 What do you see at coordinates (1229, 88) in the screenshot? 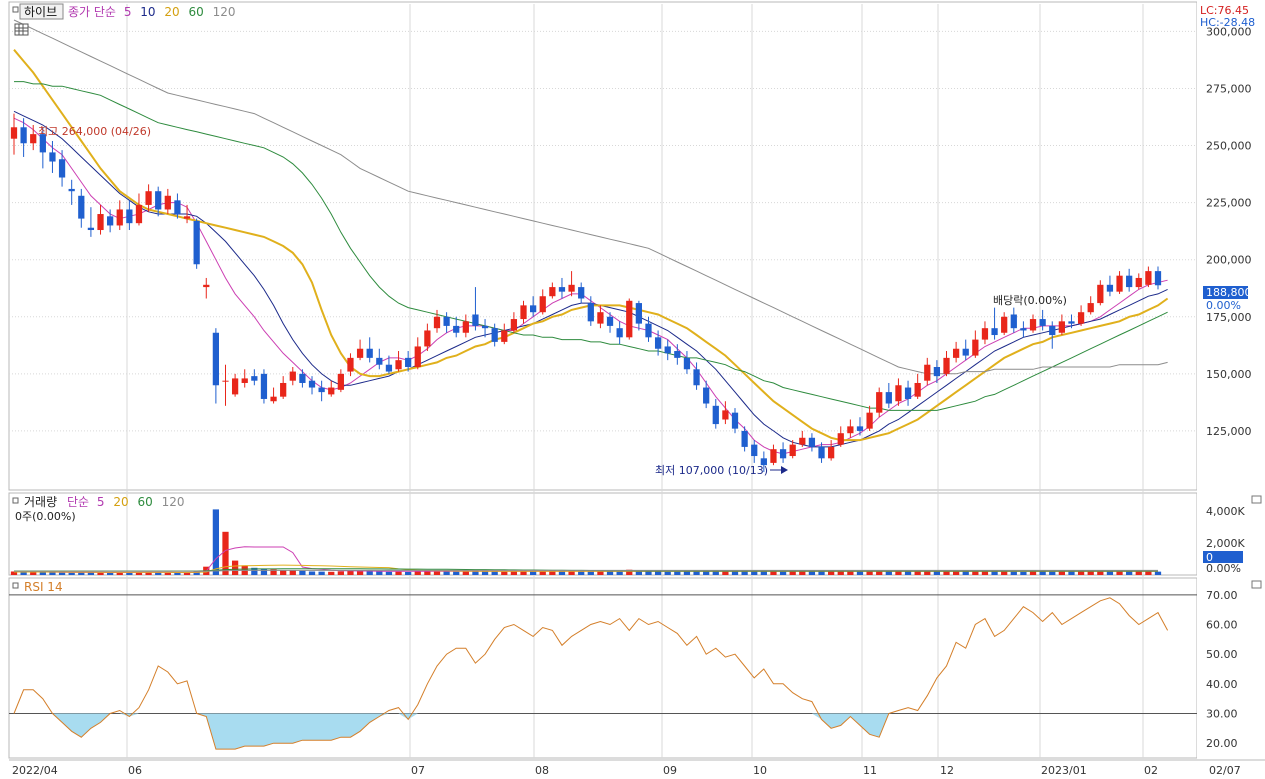
I see `price-tick-label: 275,000` at bounding box center [1229, 88].